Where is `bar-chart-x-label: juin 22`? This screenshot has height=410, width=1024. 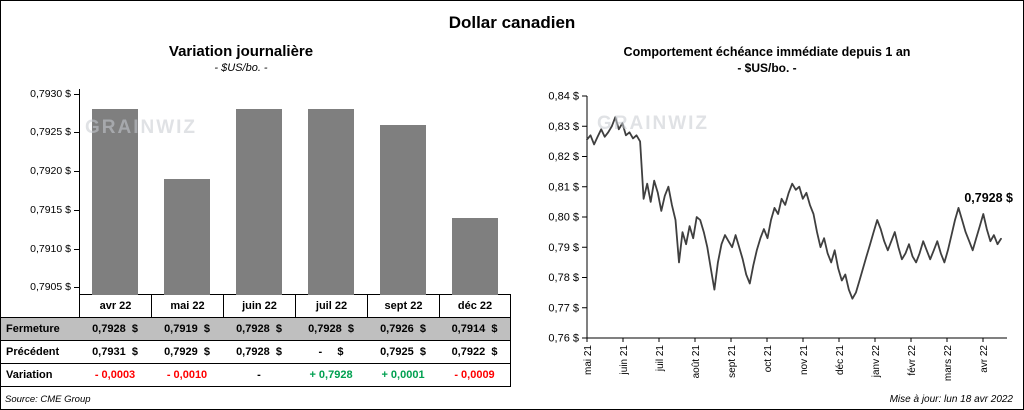
bar-chart-x-label: juin 22 is located at coordinates (259, 306).